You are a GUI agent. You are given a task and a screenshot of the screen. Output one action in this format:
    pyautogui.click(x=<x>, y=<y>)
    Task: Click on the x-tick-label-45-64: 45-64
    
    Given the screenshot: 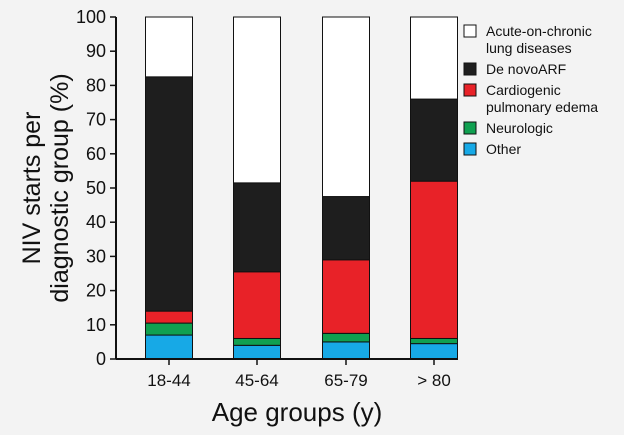 What is the action you would take?
    pyautogui.click(x=256, y=380)
    